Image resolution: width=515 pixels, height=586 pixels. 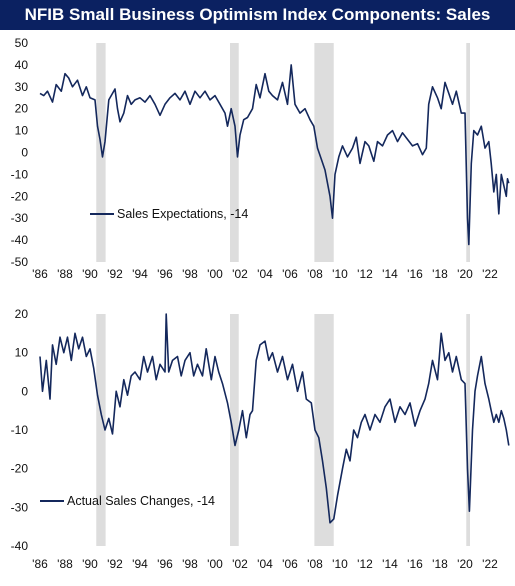 I want to click on legend-label: Sales Expectations, -14, so click(x=182, y=214).